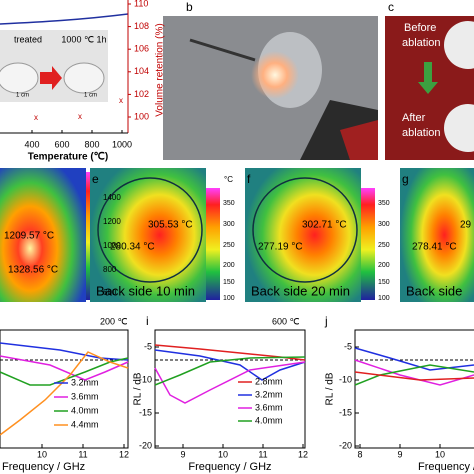 The height and width of the screenshot is (474, 474). What do you see at coordinates (359, 454) in the screenshot?
I see `x-tick-label: 8` at bounding box center [359, 454].